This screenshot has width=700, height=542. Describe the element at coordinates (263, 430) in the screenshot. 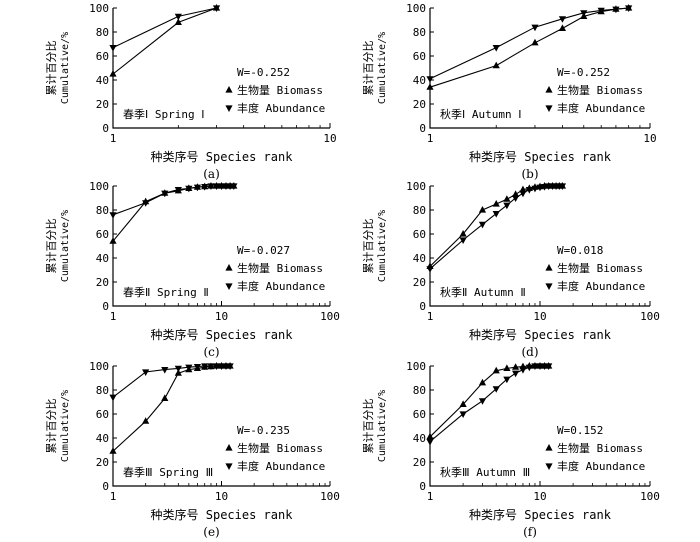

I see `w-statistic-label: W=-0.235` at that location.